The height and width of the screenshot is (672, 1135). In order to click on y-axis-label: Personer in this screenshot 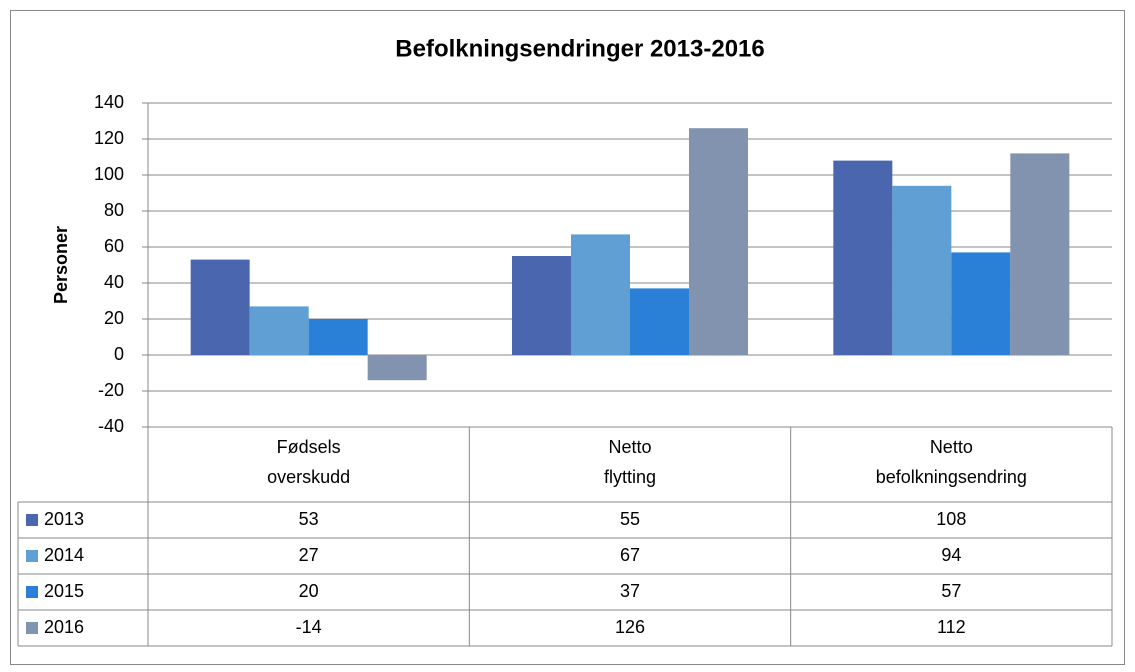, I will do `click(61, 265)`.